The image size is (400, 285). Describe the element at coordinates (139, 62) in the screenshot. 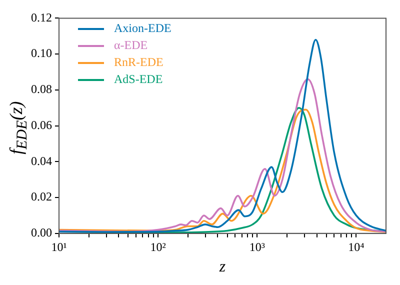

I see `legend-label: RnR-EDE` at that location.